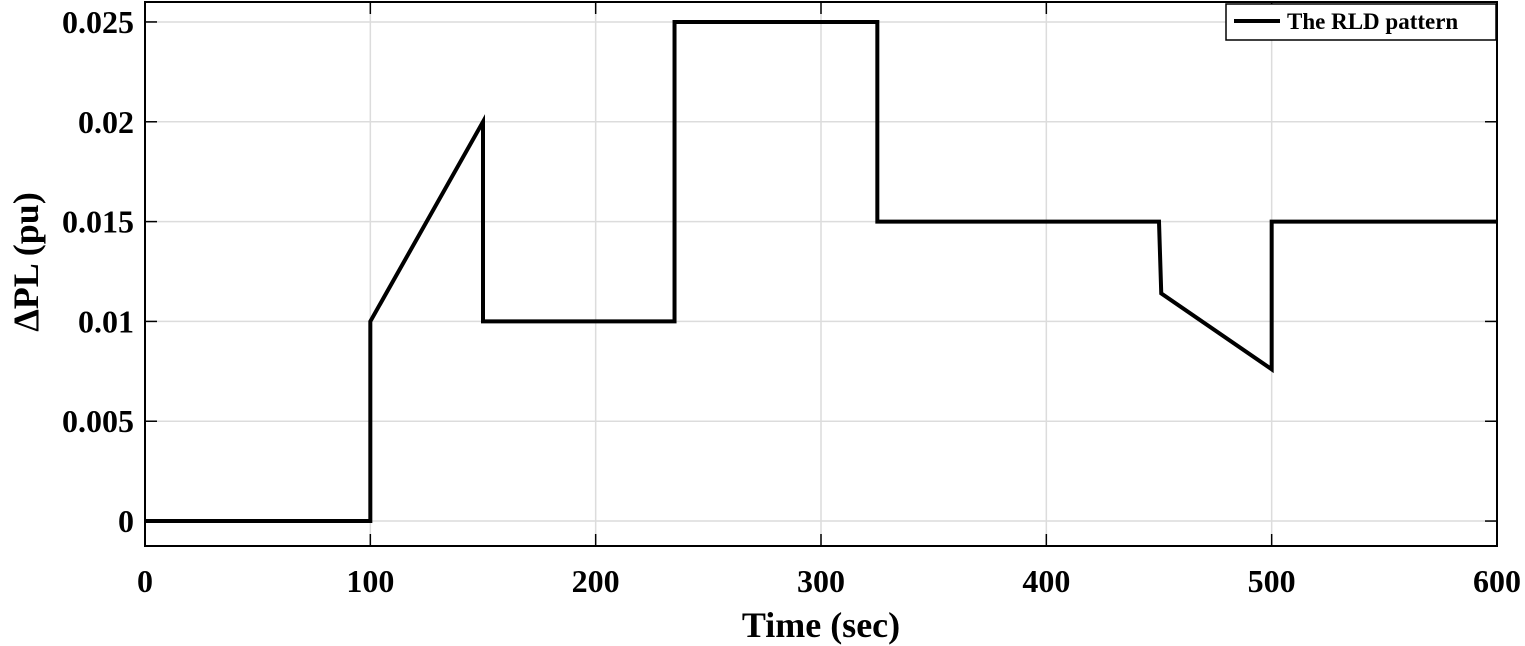 This screenshot has height=646, width=1525. I want to click on legend: The RLD pattern, so click(1361, 22).